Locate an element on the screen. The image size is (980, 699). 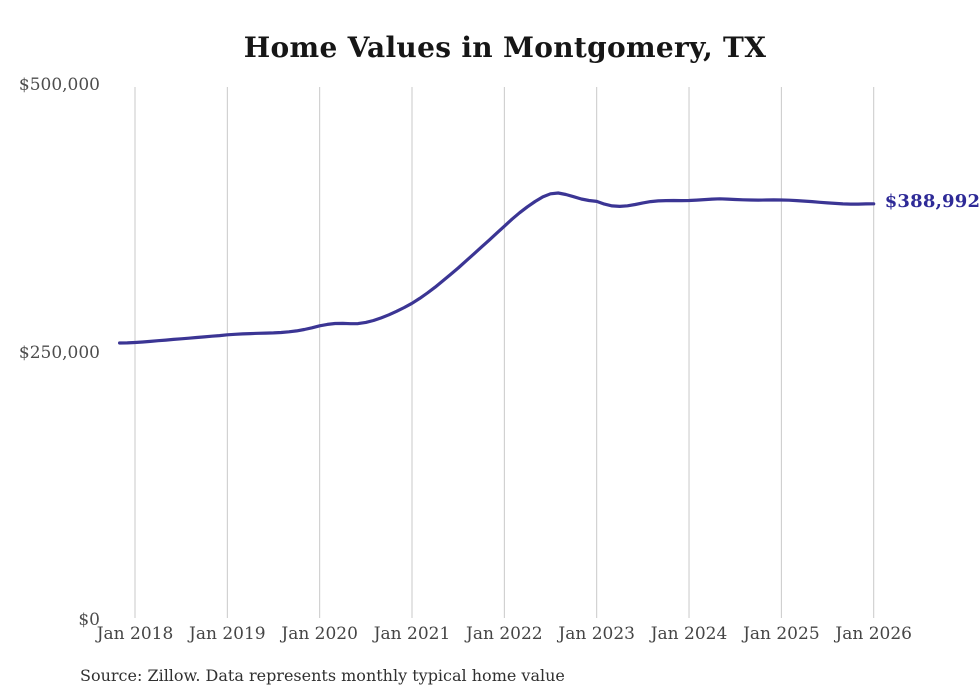
y-tick-label: $0 is located at coordinates (89, 620).